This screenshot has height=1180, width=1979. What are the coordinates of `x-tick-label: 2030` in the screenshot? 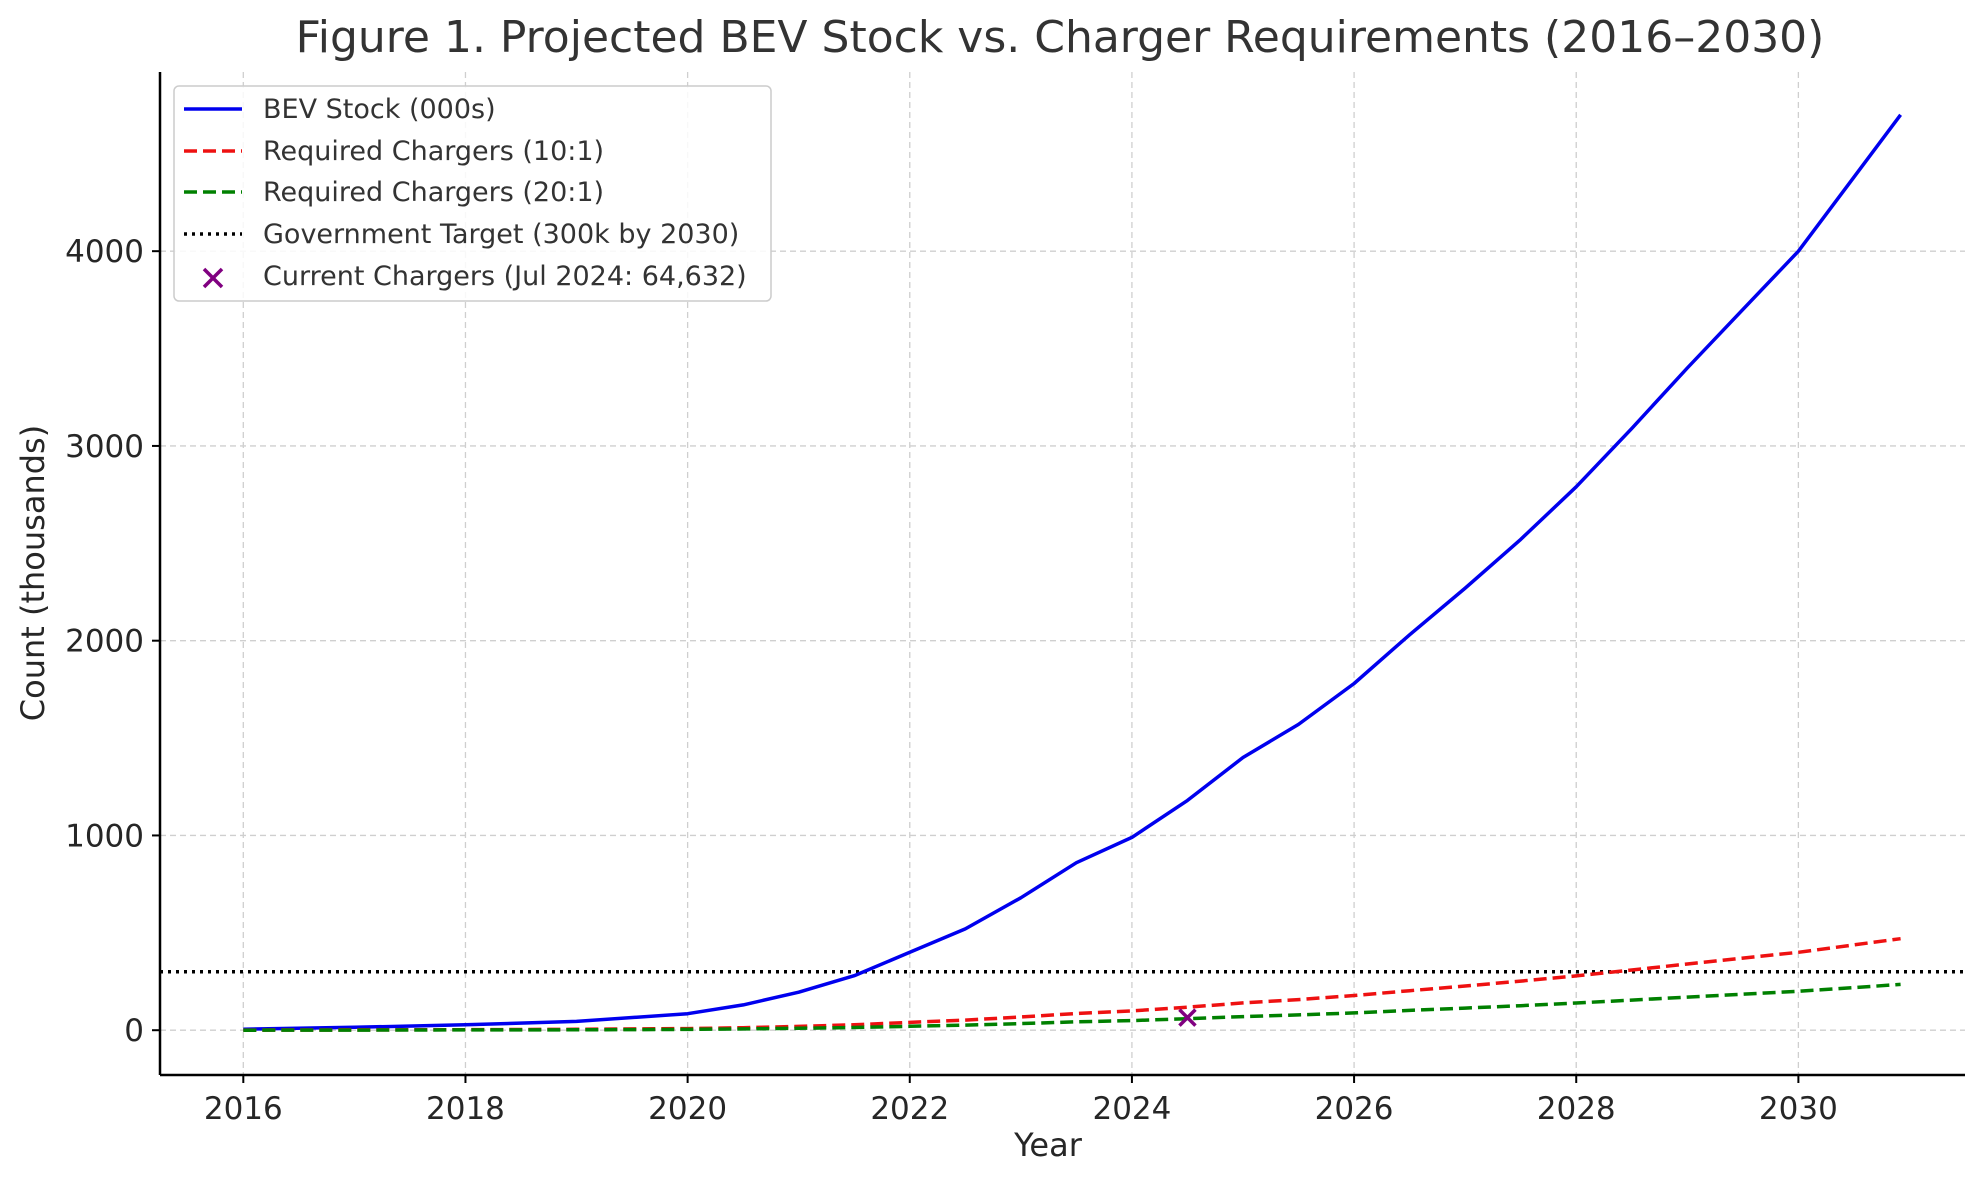 It's located at (1798, 1109).